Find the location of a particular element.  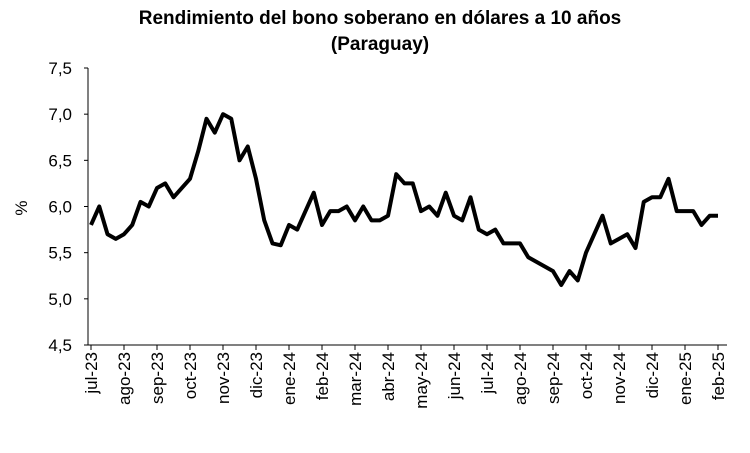

y-tick-label: 5,5 is located at coordinates (60, 253).